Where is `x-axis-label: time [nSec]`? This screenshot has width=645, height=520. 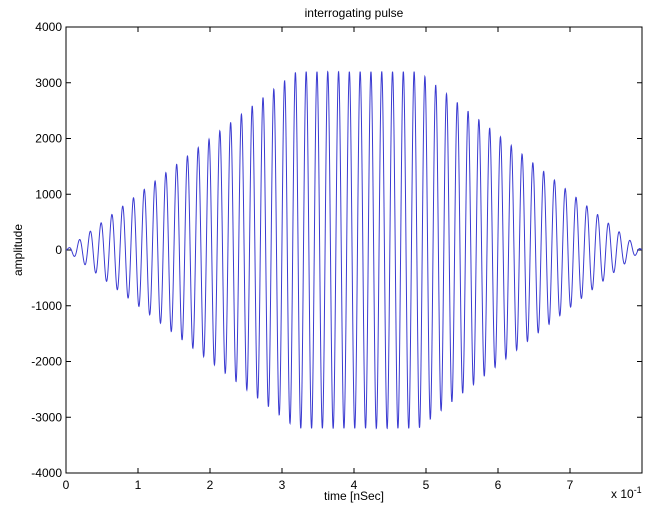 x-axis-label: time [nSec] is located at coordinates (354, 496).